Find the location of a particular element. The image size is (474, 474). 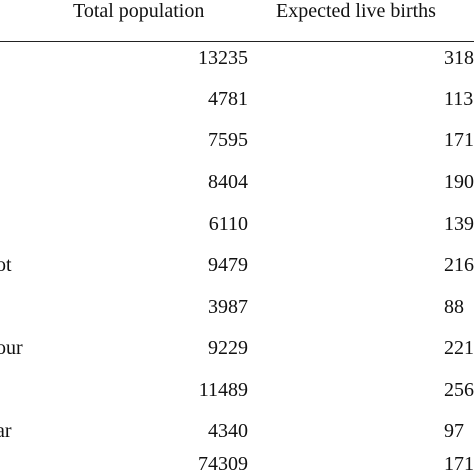

table-row: ar 4340 97 is located at coordinates (237, 431).